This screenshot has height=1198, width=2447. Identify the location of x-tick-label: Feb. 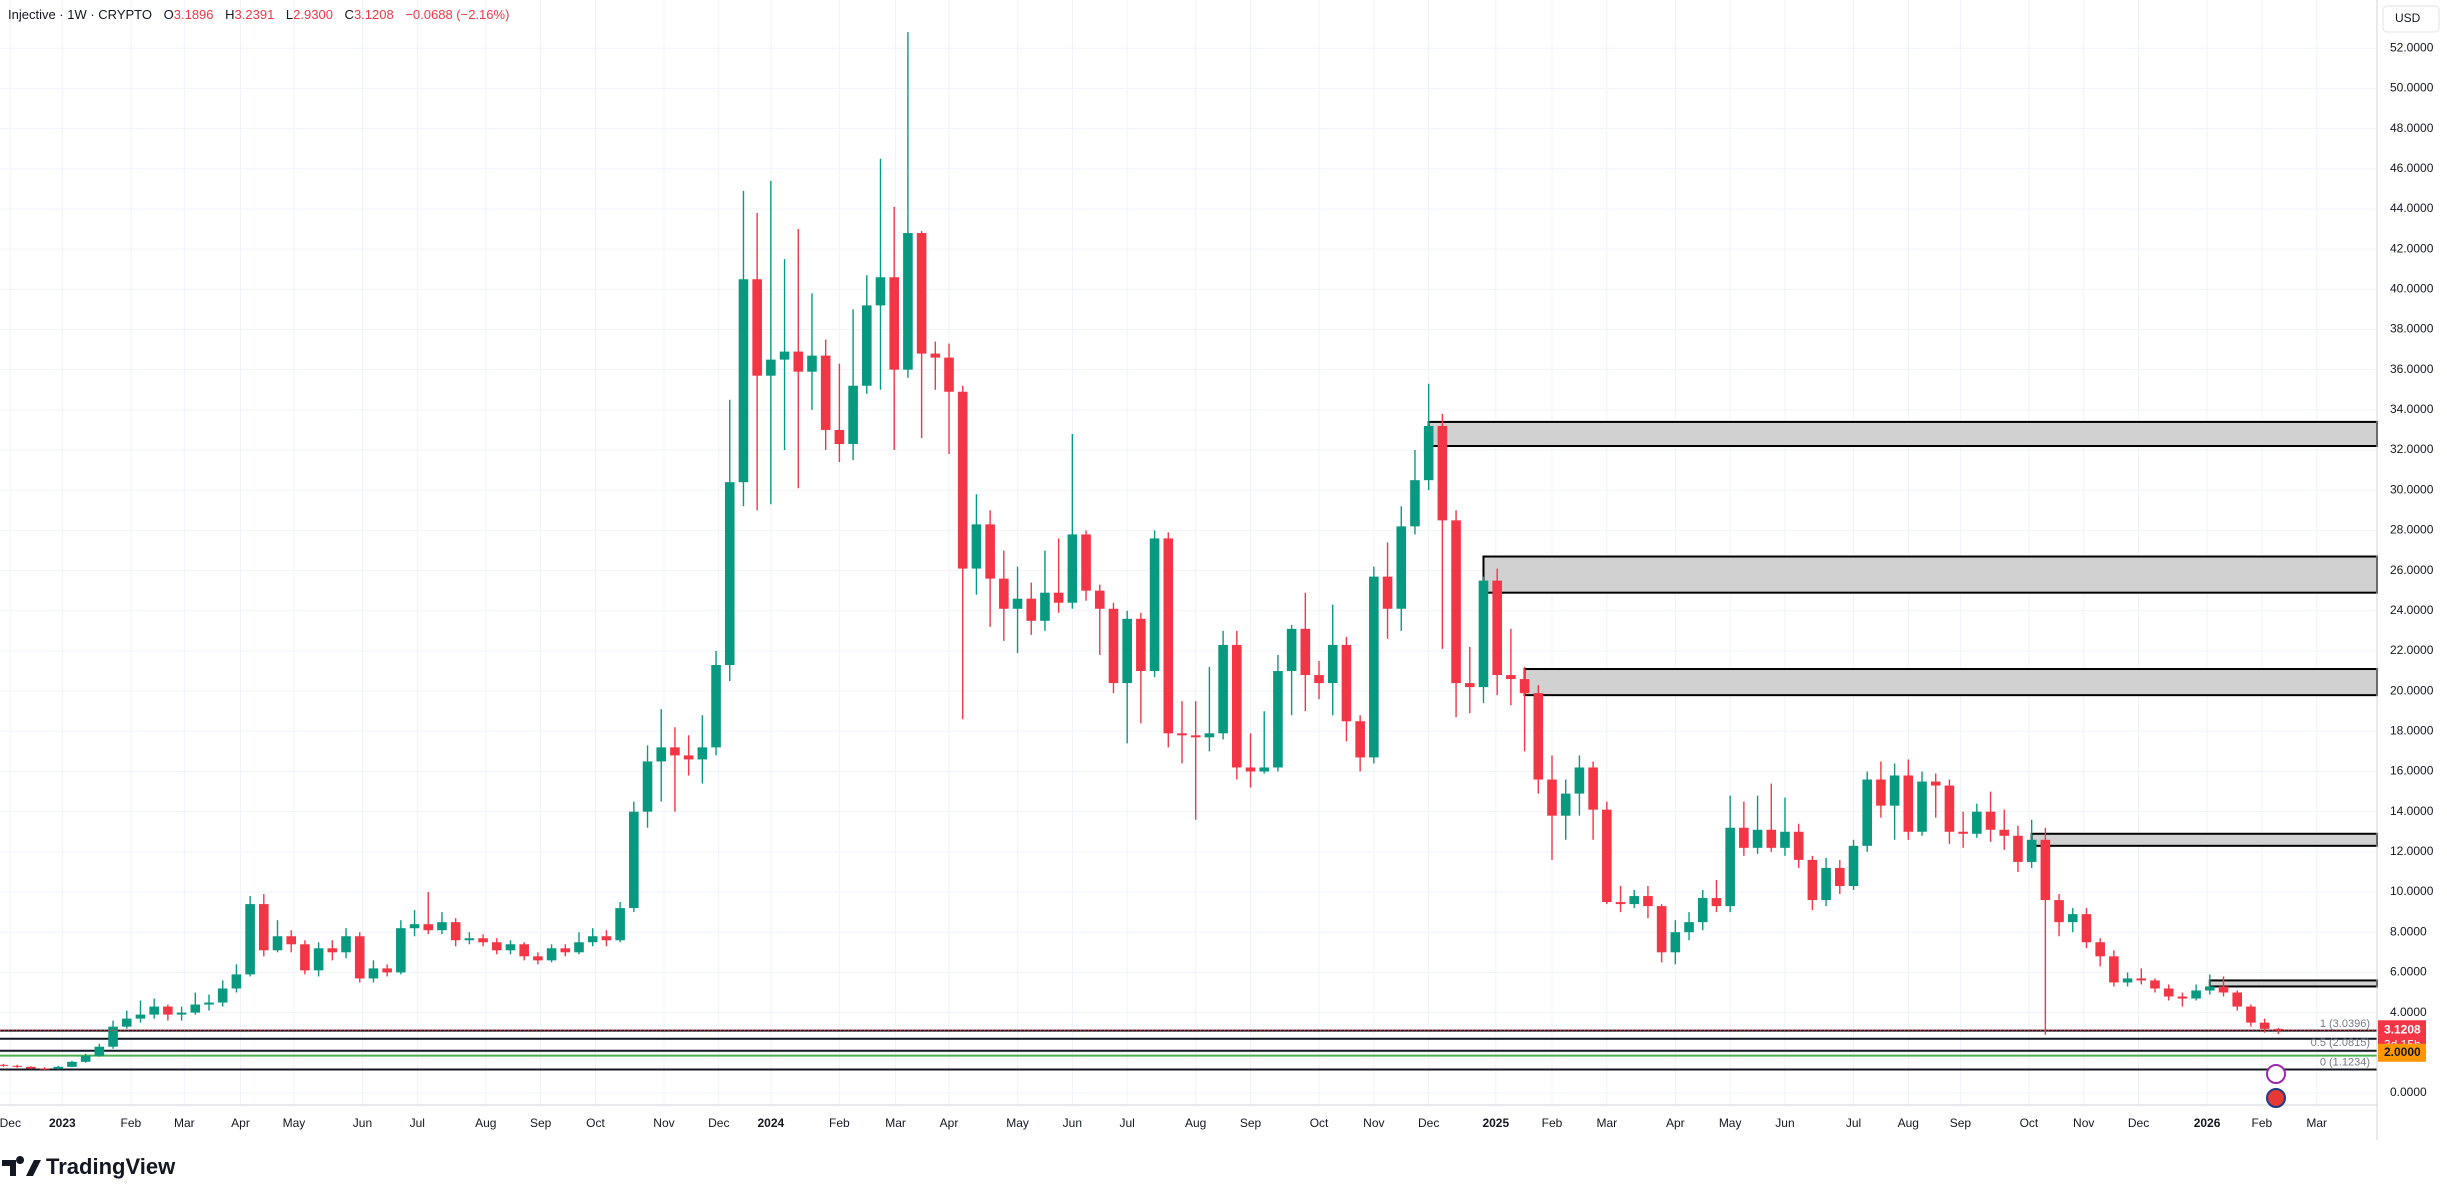
(131, 1123).